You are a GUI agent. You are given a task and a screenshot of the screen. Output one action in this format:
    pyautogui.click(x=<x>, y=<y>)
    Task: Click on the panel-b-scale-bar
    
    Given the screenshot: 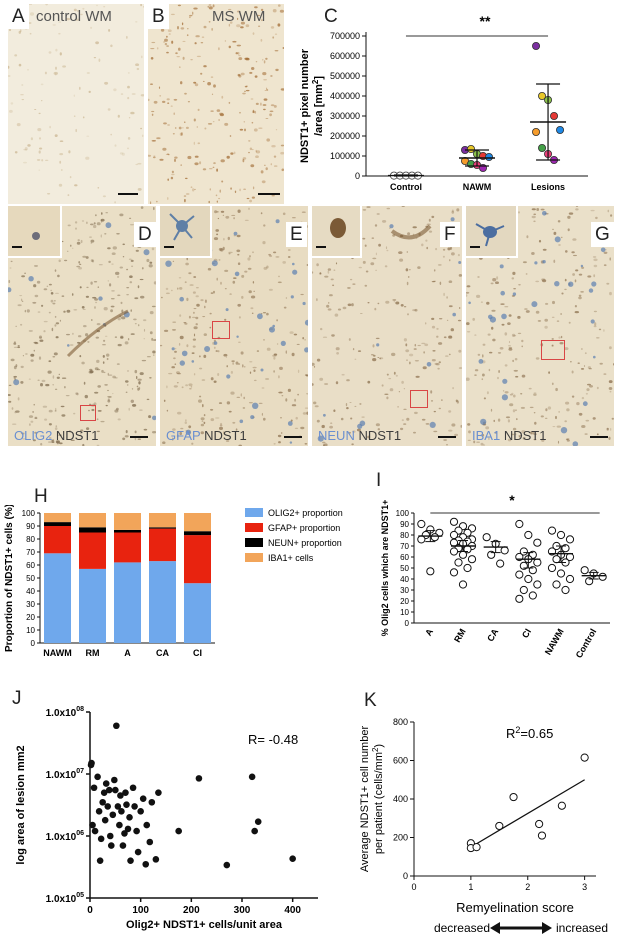 What is the action you would take?
    pyautogui.click(x=269, y=194)
    